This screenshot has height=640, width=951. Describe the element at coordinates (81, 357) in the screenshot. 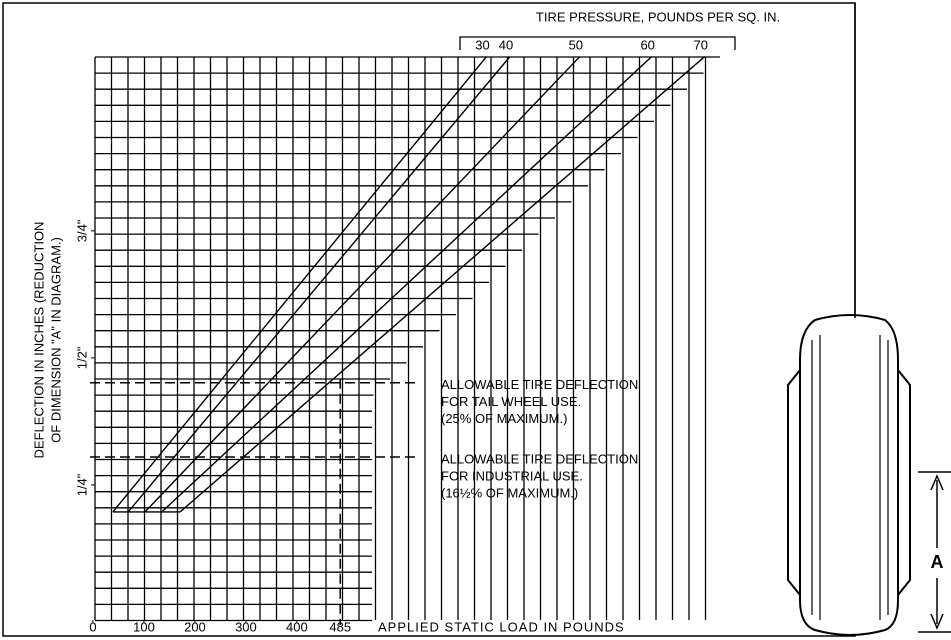

I see `y-tick-label: 1/2"` at that location.